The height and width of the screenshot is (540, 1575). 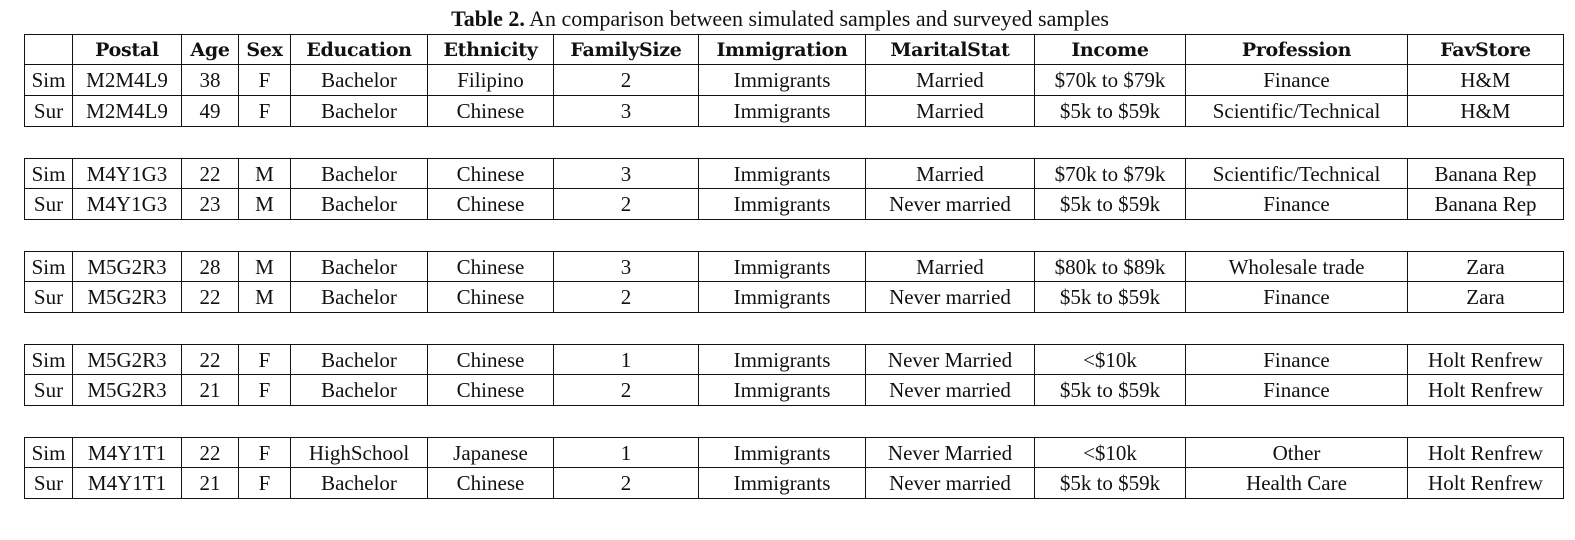 I want to click on cell-ethnicity: Filipino, so click(x=491, y=80).